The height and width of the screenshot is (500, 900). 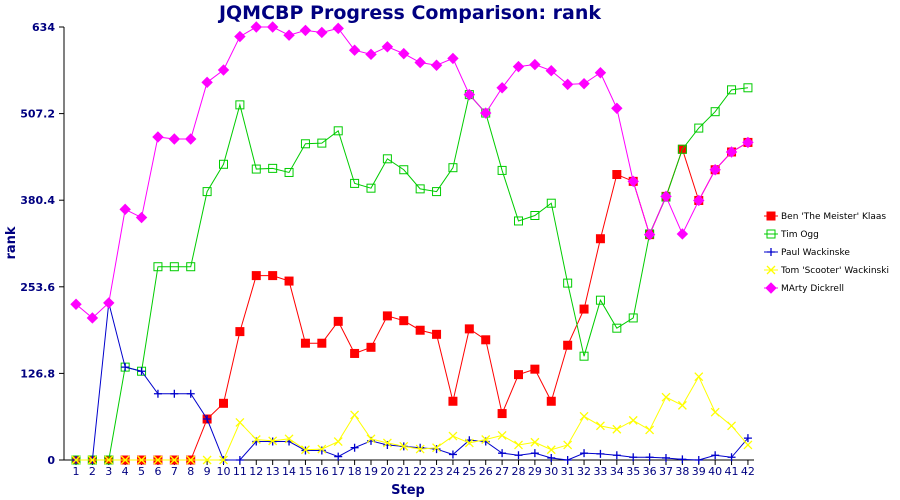 What do you see at coordinates (37, 200) in the screenshot?
I see `y-tick-label: 380.4` at bounding box center [37, 200].